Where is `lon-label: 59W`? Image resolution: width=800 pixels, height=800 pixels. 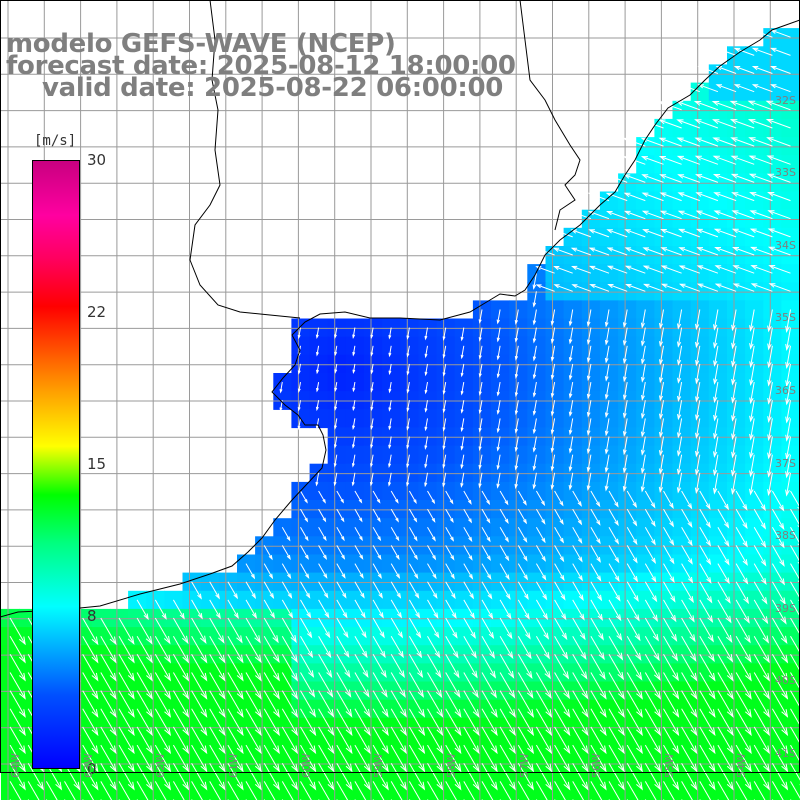
lon-label: 59W is located at coordinates (378, 765).